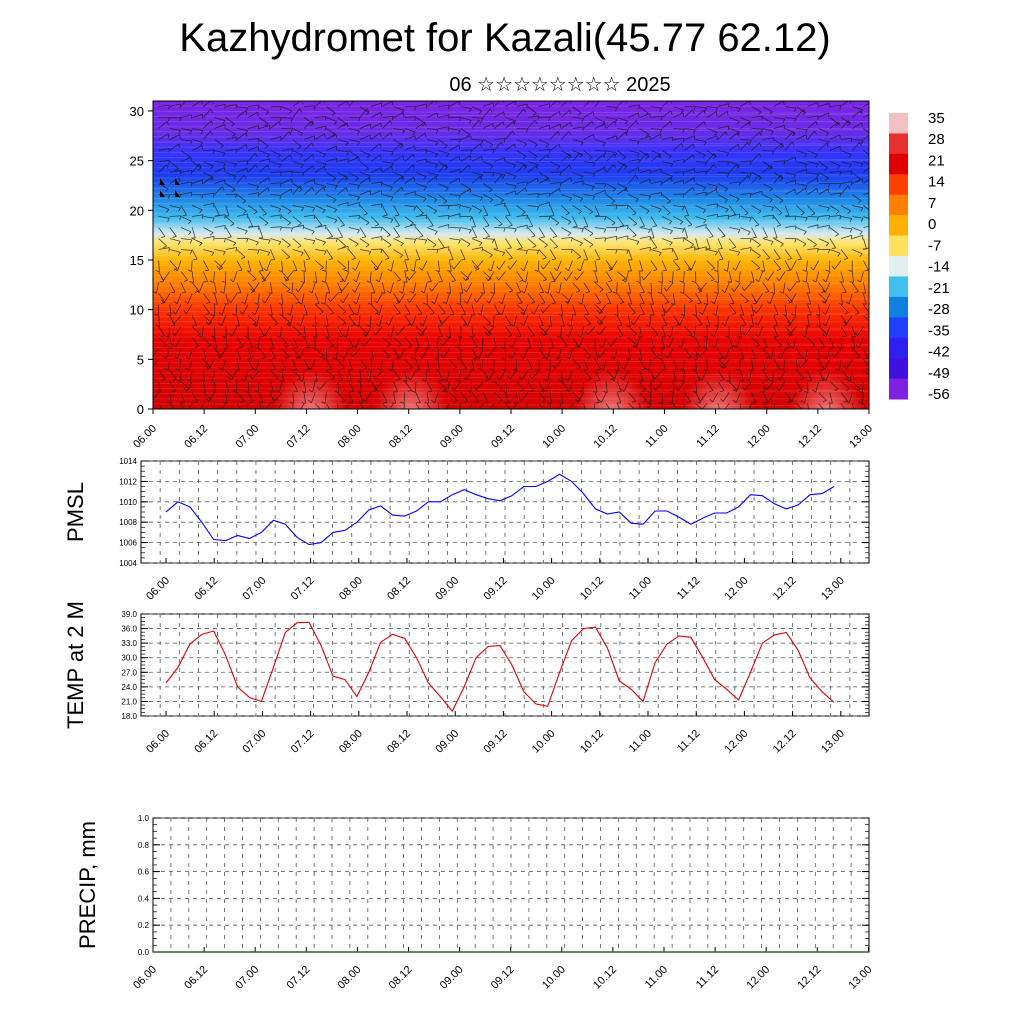  What do you see at coordinates (592, 589) in the screenshot?
I see `x-tick-label: 10.12` at bounding box center [592, 589].